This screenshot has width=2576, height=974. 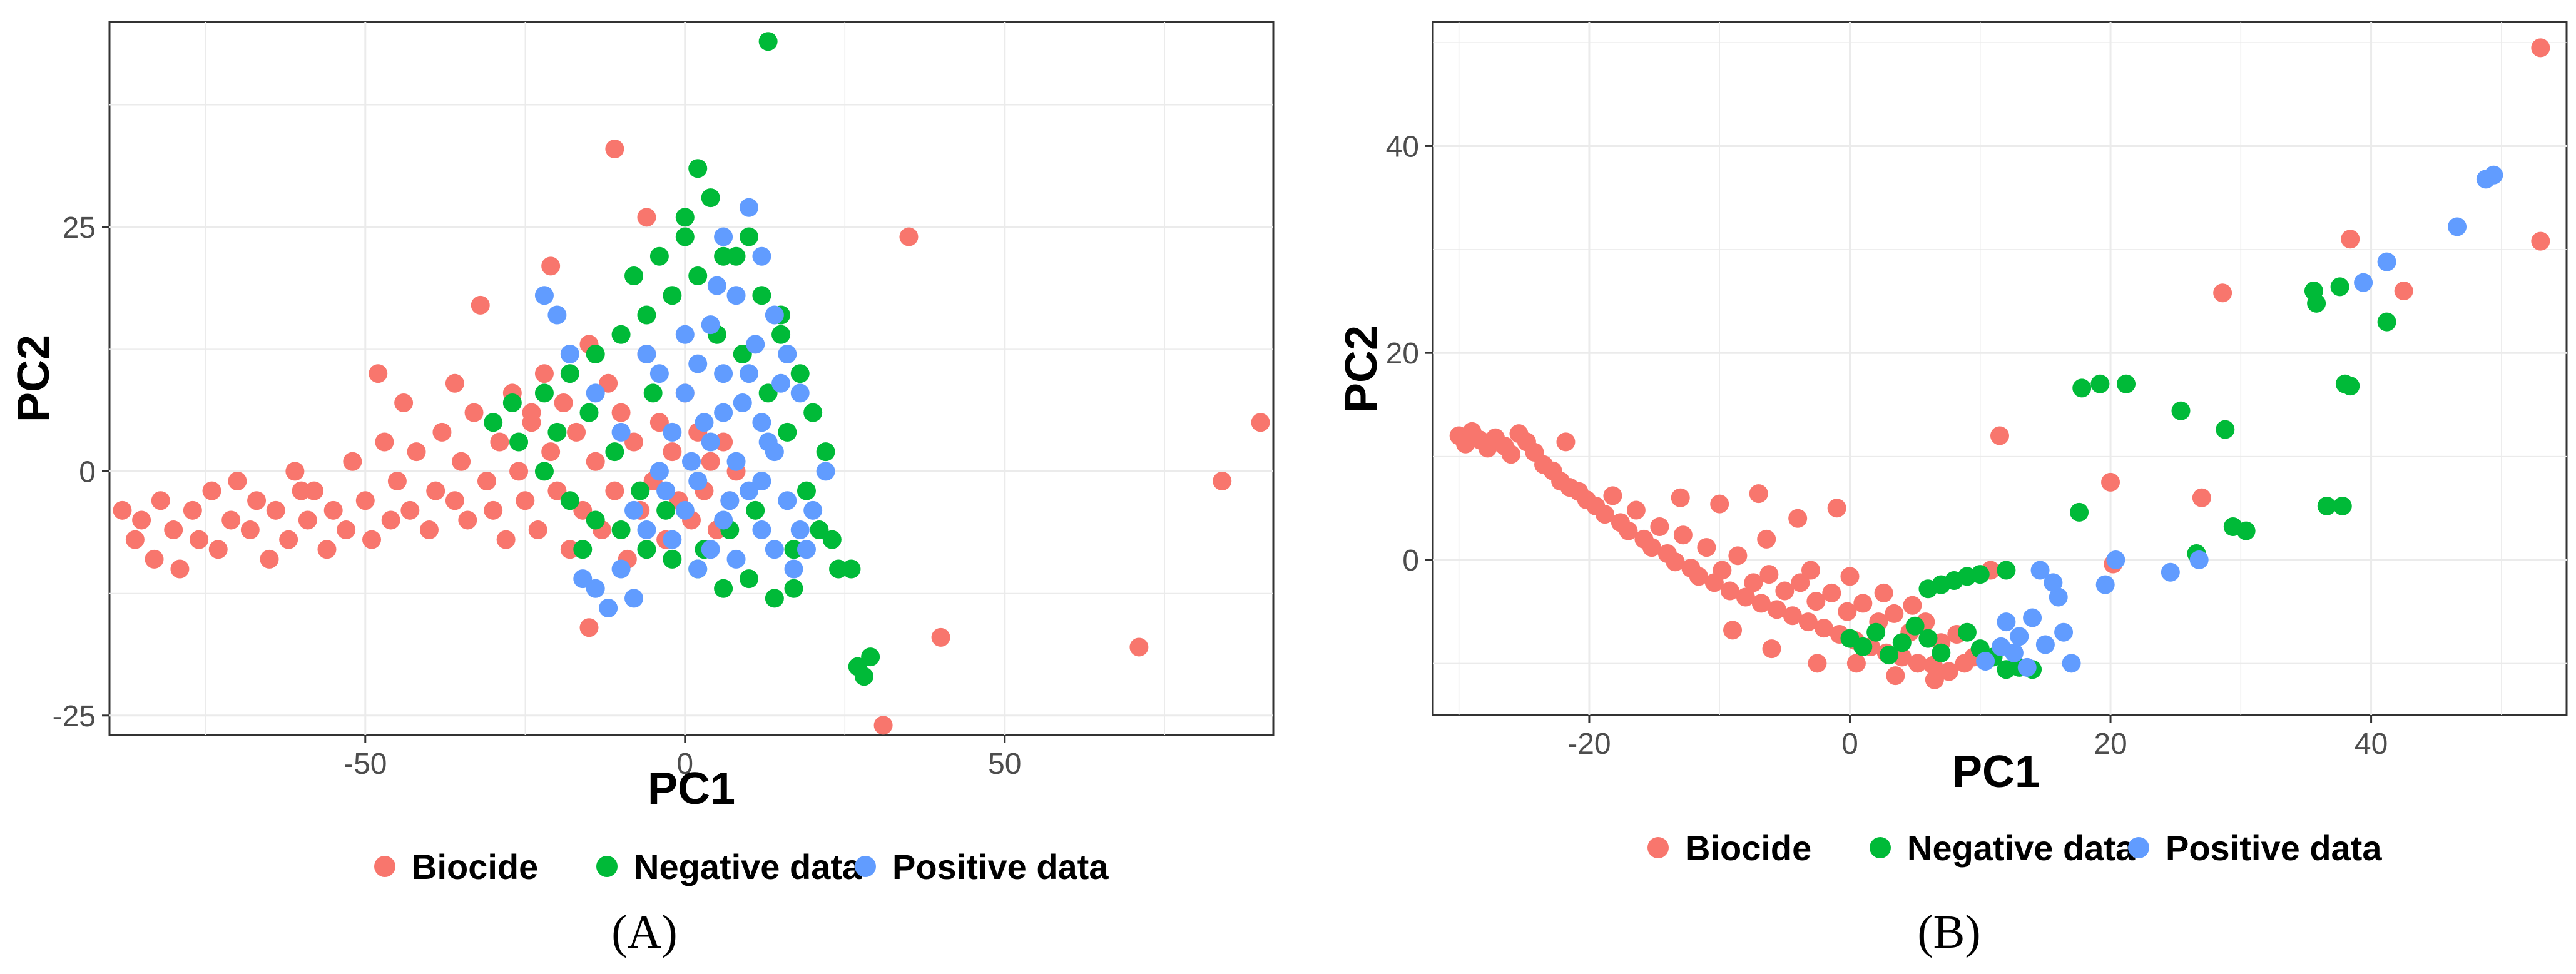 I want to click on panel-a-x-axis-title: PC1, so click(x=692, y=789).